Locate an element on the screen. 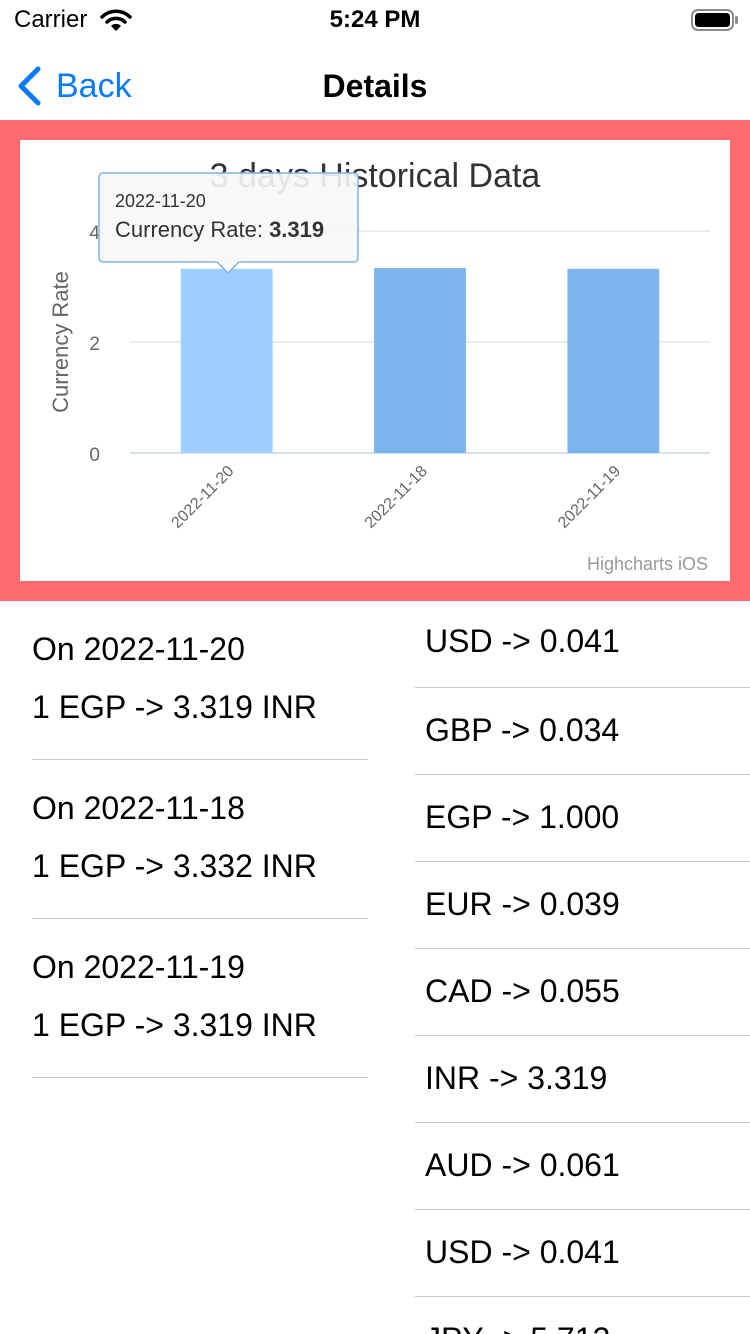 This screenshot has width=750, height=1334. history-row: On 2022-11-18 1 EGP -> 3.332 INR is located at coordinates (200, 839).